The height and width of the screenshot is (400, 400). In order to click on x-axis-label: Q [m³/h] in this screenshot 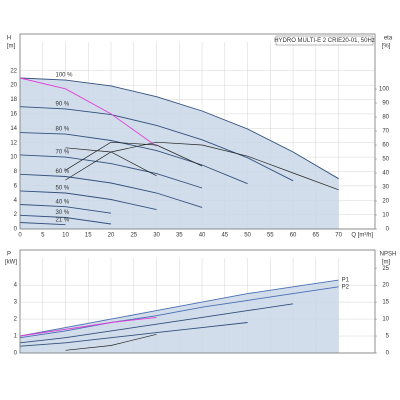, I will do `click(362, 236)`.